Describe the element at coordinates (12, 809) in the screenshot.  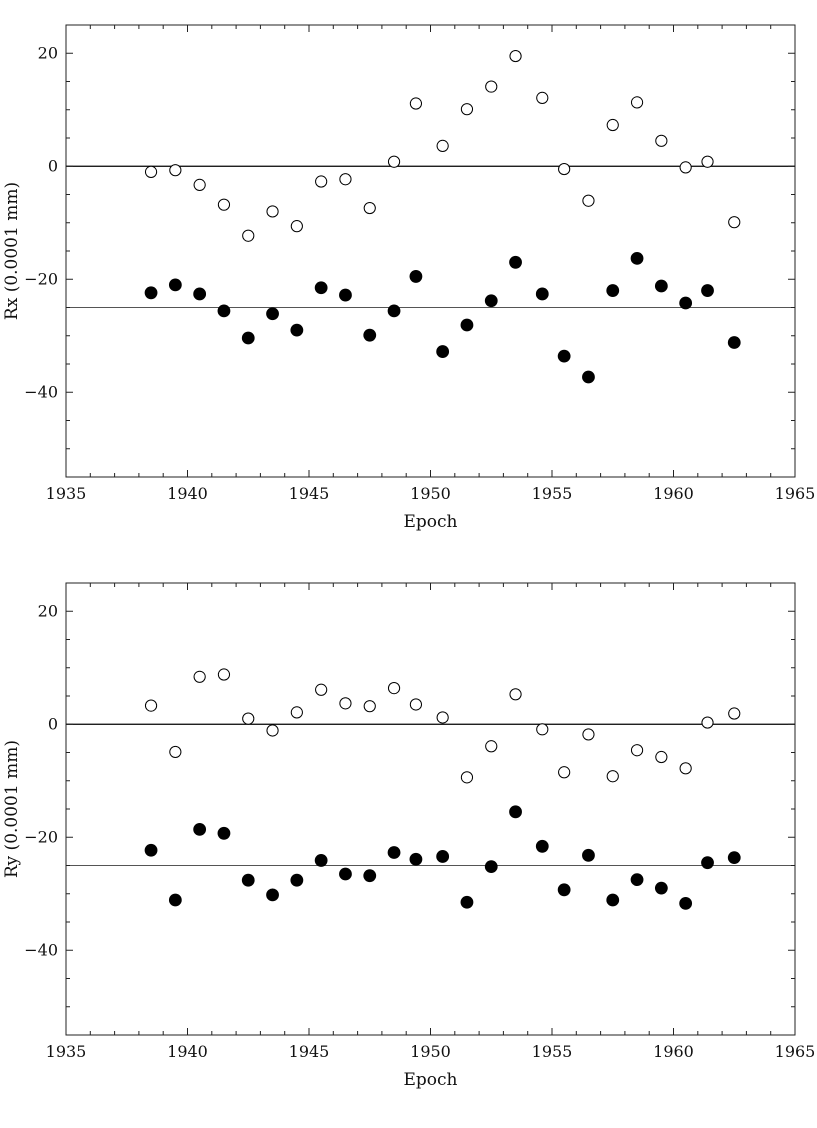
I see `y-axis-label: Ry (0.0001 mm)` at that location.